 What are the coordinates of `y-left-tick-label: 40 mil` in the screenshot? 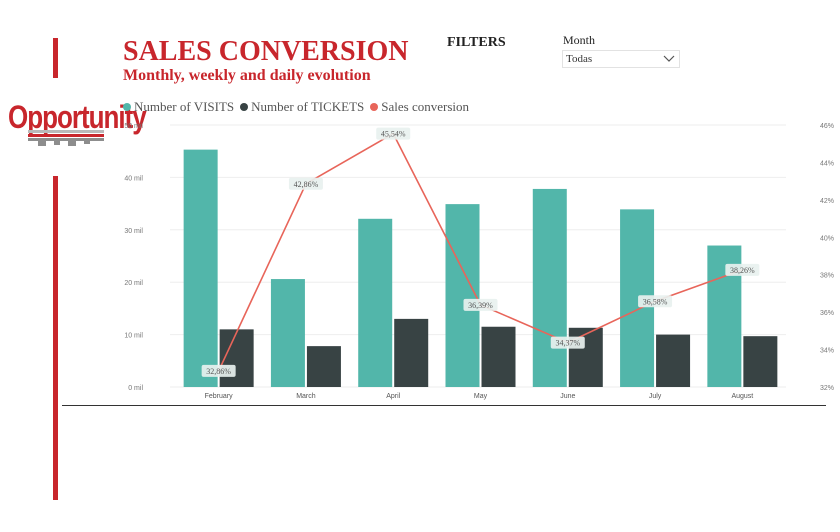 It's located at (133, 178).